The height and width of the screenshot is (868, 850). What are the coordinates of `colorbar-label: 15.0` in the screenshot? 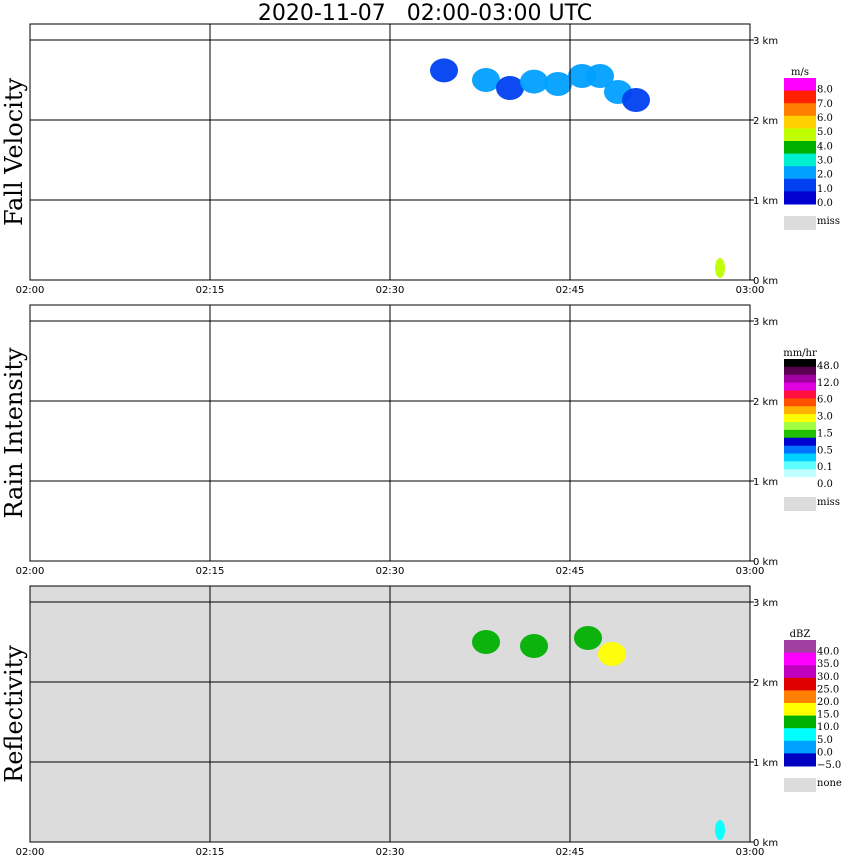 It's located at (828, 715).